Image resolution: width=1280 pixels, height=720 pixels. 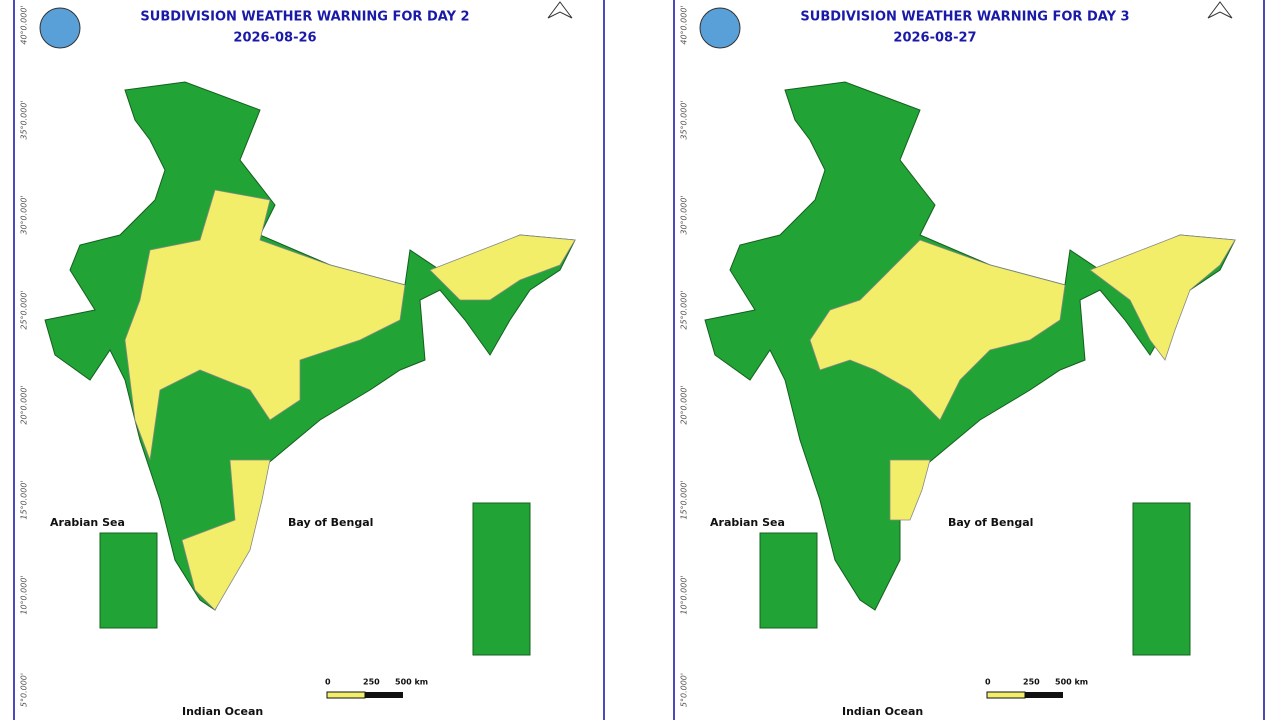 I want to click on map-date: 2026-08-27, so click(x=934, y=38).